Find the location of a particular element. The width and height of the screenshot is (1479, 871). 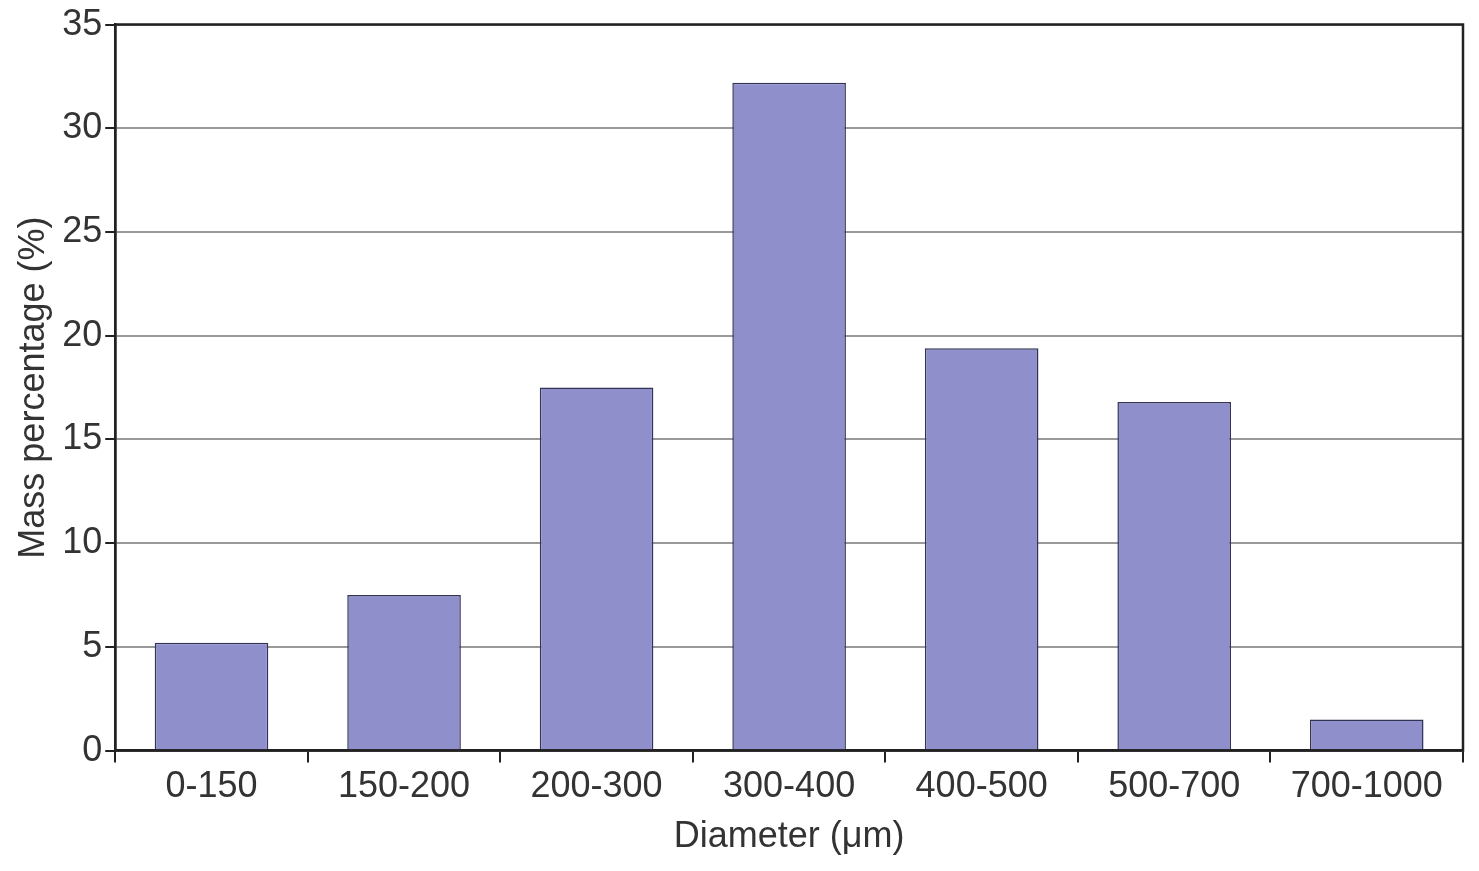

x-tick-label: 0-150 is located at coordinates (211, 785).